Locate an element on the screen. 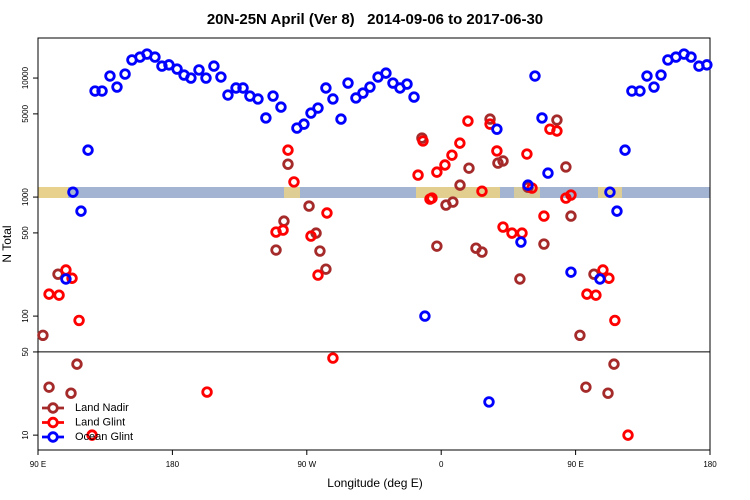  legend-label: Land Glint is located at coordinates (100, 422).